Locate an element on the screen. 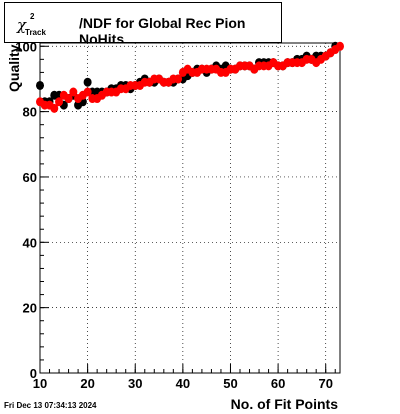  chart-title-superscript: 2 is located at coordinates (32, 16).